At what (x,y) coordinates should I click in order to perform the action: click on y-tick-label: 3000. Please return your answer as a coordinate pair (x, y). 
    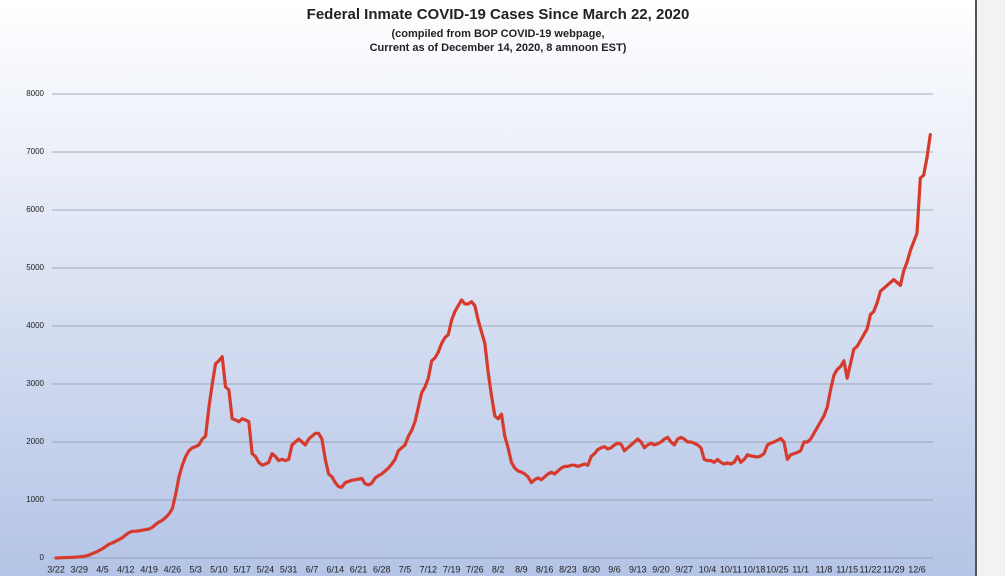
    Looking at the image, I should click on (35, 383).